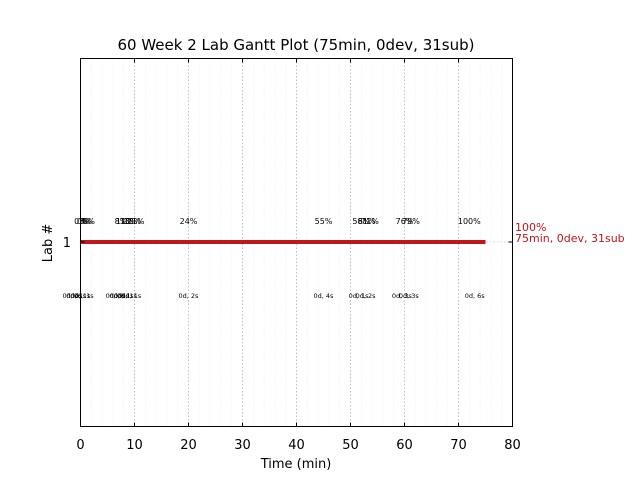 This screenshot has width=640, height=480. I want to click on progress-label: 100%, so click(469, 221).